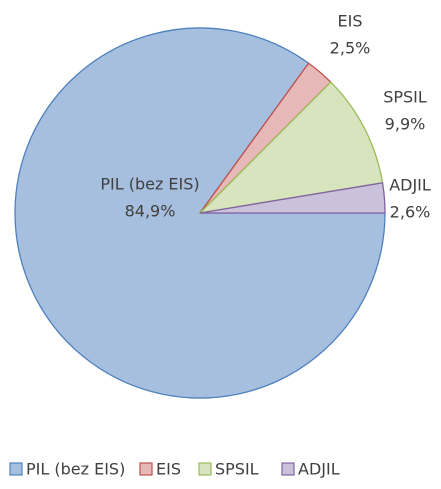 The height and width of the screenshot is (489, 441). Describe the element at coordinates (237, 469) in the screenshot. I see `legend-label: SPSIL` at that location.